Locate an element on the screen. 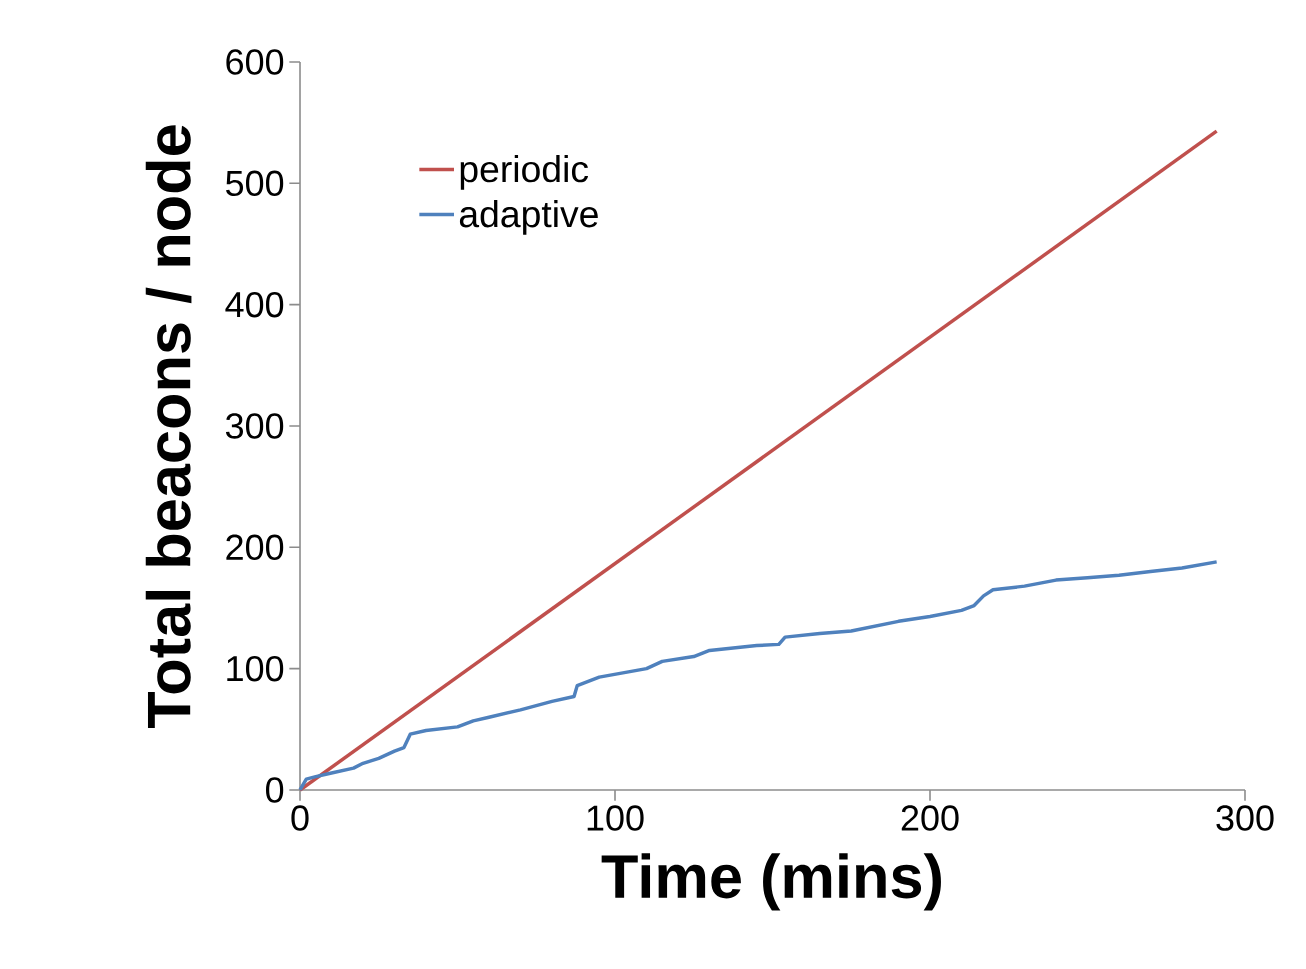  y-tick-label: 100 is located at coordinates (255, 668).